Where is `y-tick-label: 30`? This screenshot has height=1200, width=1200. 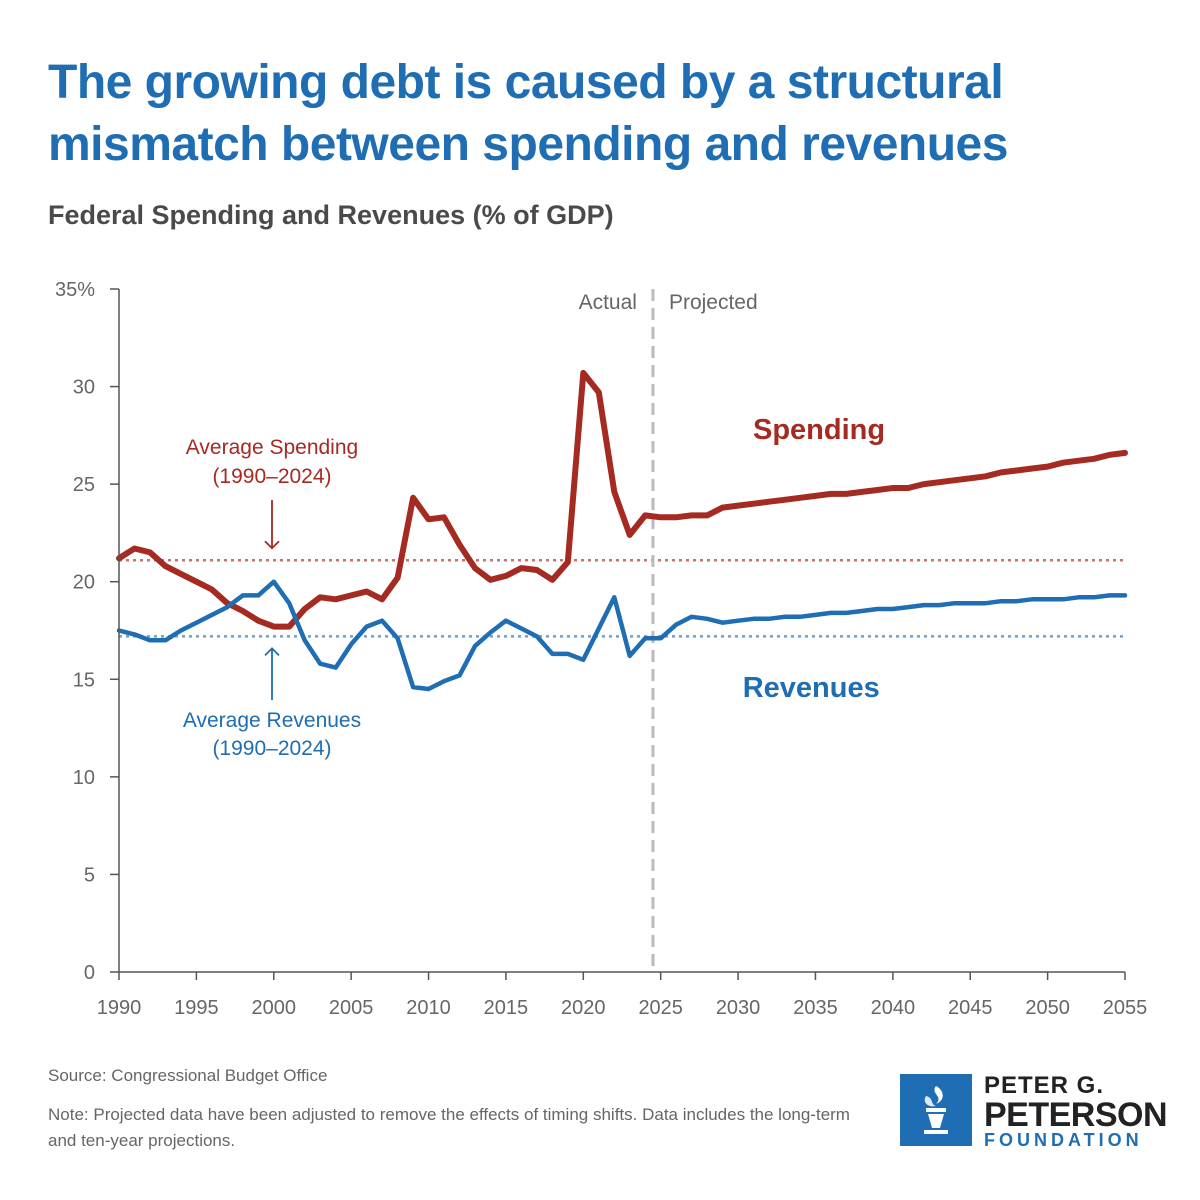 y-tick-label: 30 is located at coordinates (84, 388).